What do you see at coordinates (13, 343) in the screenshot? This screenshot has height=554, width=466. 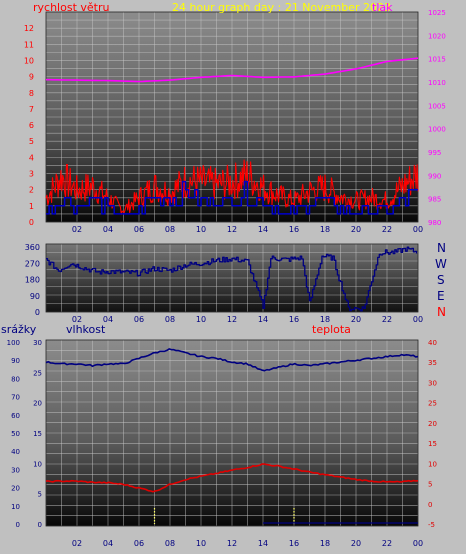 I see `tick-label: 100` at bounding box center [13, 343].